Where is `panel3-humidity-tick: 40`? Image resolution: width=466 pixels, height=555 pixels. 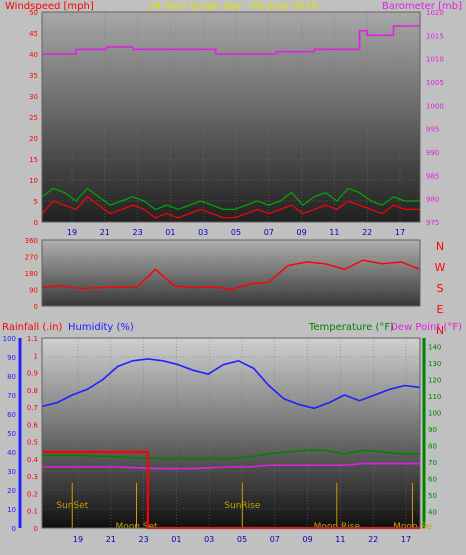
panel3-humidity-tick: 40 is located at coordinates (11, 453).